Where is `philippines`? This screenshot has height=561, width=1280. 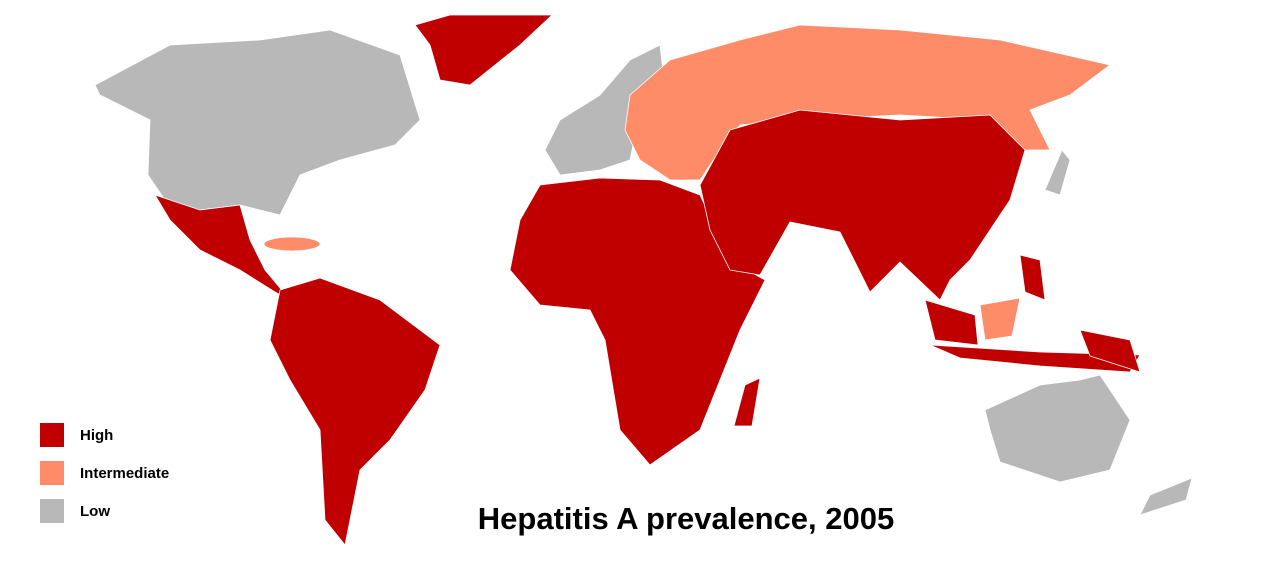
philippines is located at coordinates (1032, 277).